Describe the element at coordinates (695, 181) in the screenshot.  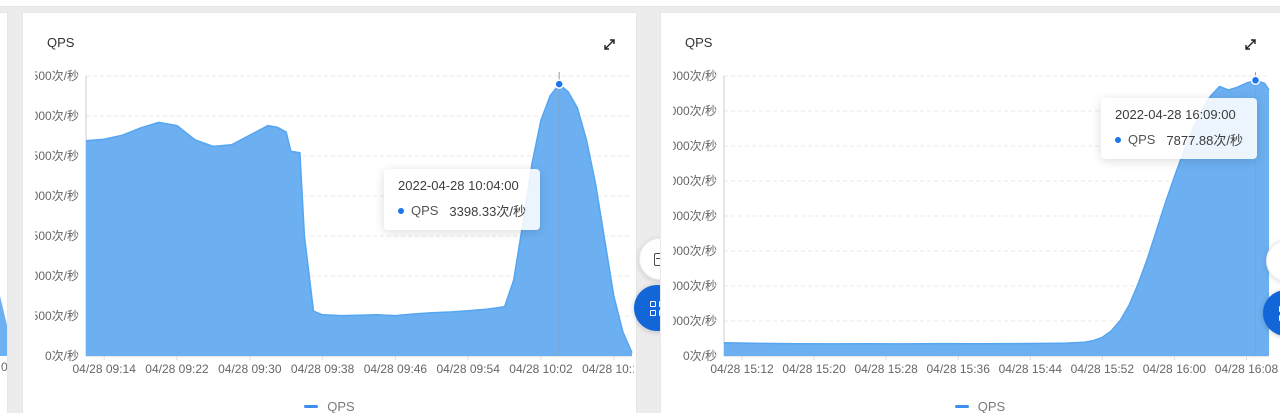
I see `svg-text: 5000次/秒` at that location.